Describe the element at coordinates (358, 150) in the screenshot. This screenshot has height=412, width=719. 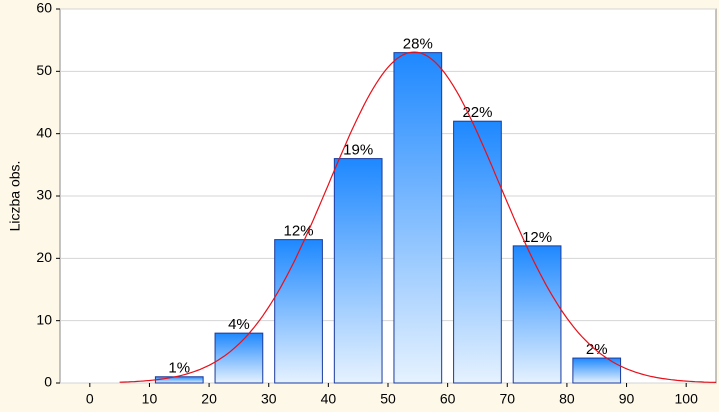
I see `percent-label: 19%` at that location.